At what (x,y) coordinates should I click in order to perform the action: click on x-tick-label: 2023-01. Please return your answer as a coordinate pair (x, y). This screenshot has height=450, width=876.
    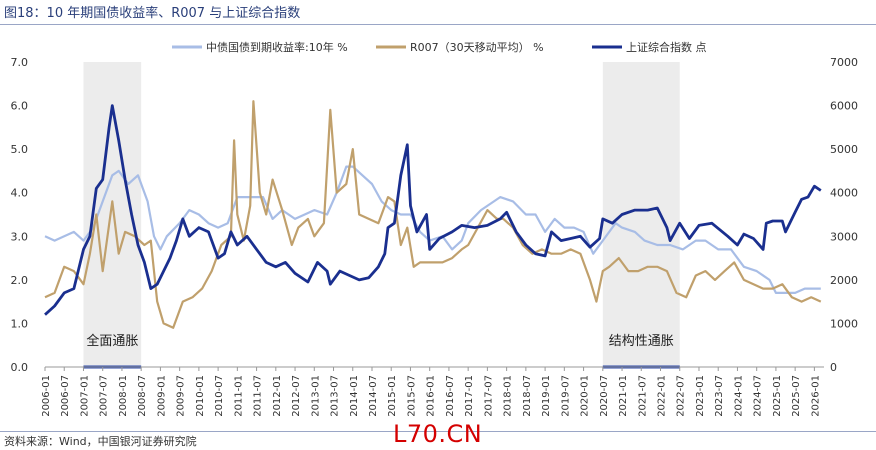
    Looking at the image, I should click on (700, 396).